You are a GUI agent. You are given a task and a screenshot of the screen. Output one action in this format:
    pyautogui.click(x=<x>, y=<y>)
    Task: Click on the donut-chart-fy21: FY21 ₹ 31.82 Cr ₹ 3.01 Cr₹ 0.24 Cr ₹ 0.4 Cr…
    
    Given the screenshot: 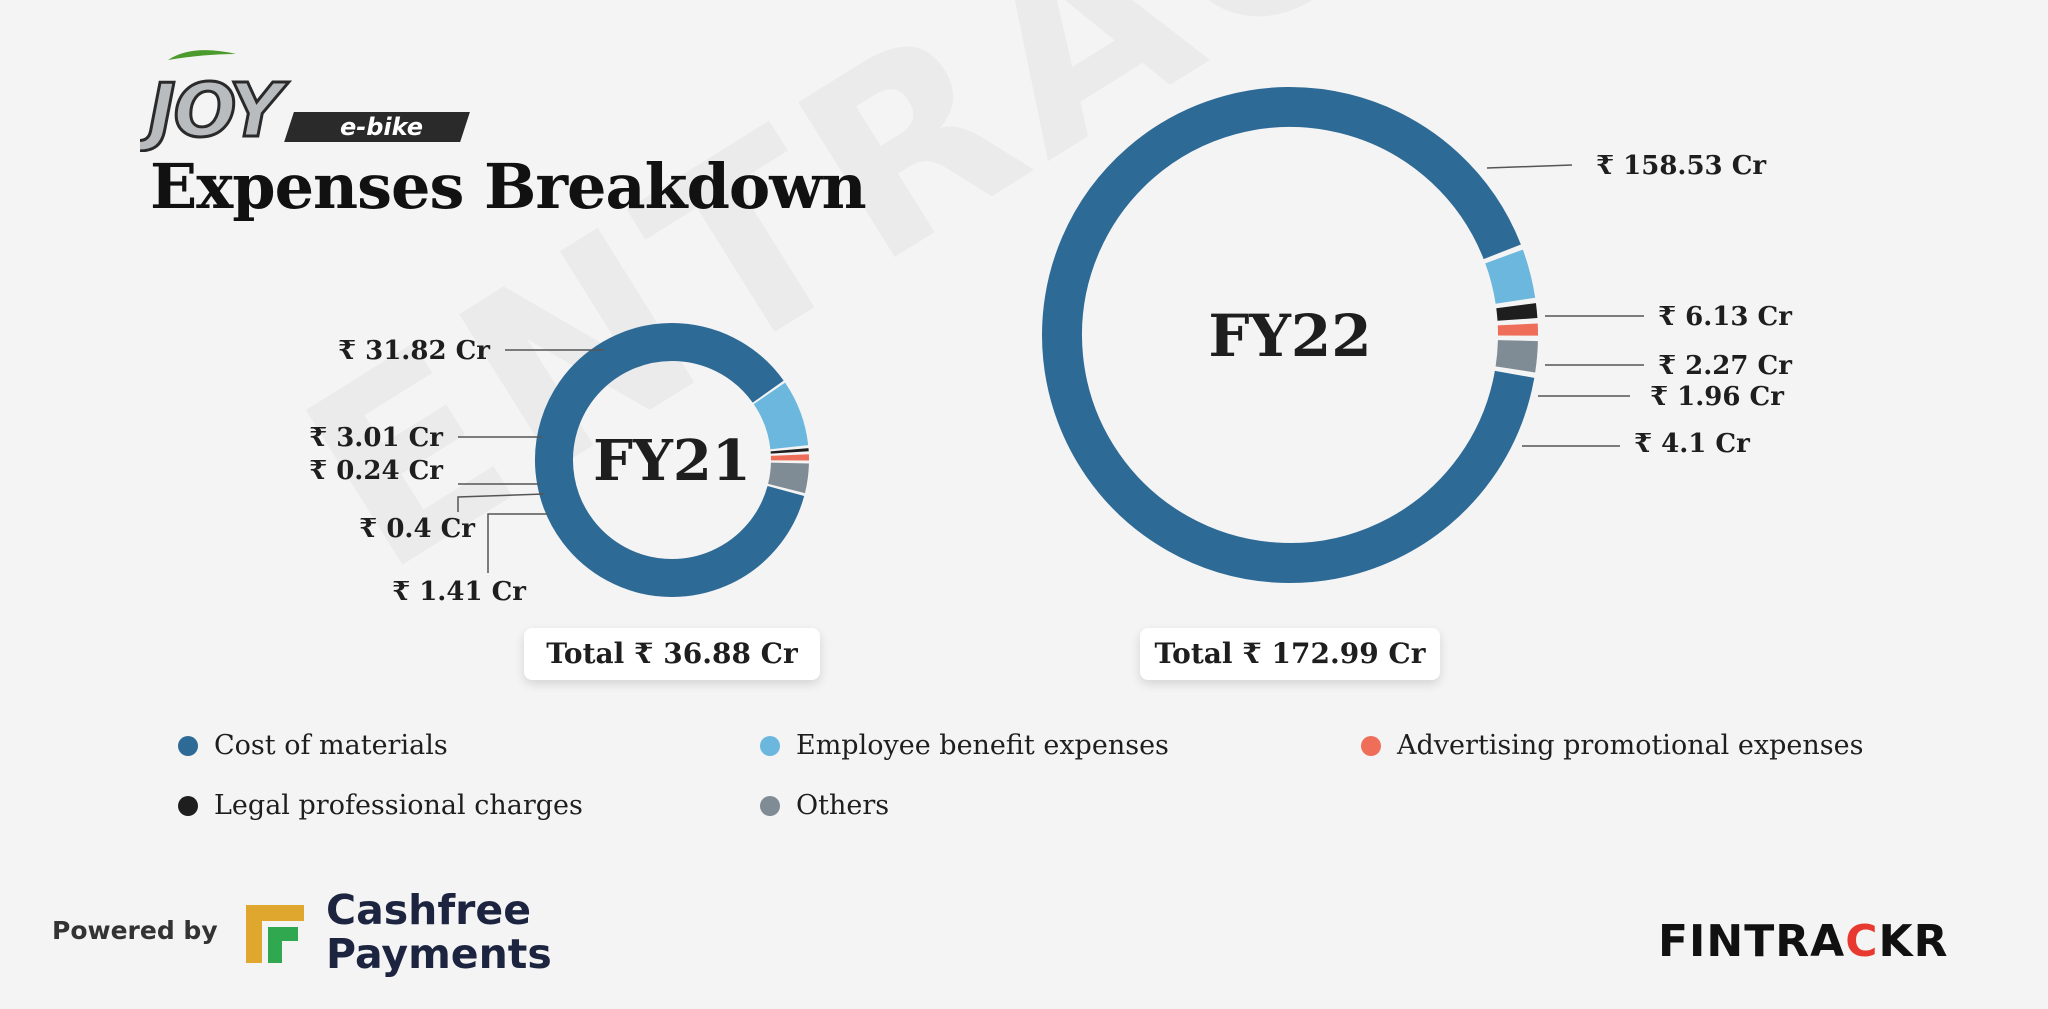 What is the action you would take?
    pyautogui.click(x=559, y=465)
    